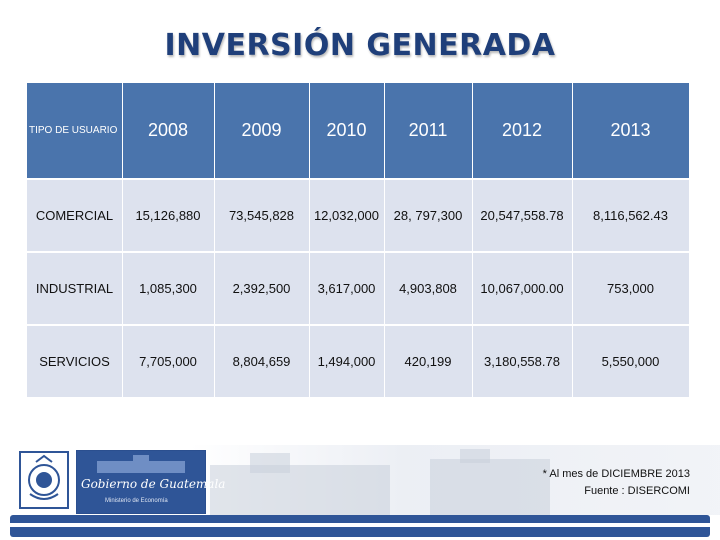 The width and height of the screenshot is (720, 540). I want to click on footnote-source: Fuente : DISERCOMI, so click(637, 491).